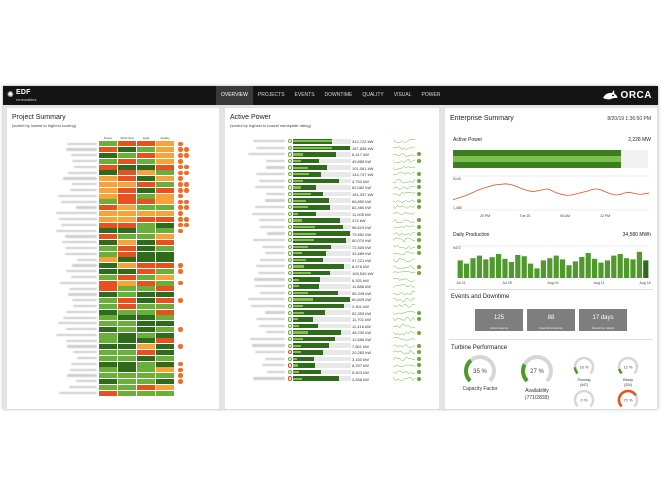  What do you see at coordinates (271, 95) in the screenshot?
I see `tab-projects: PROJECTS` at bounding box center [271, 95].